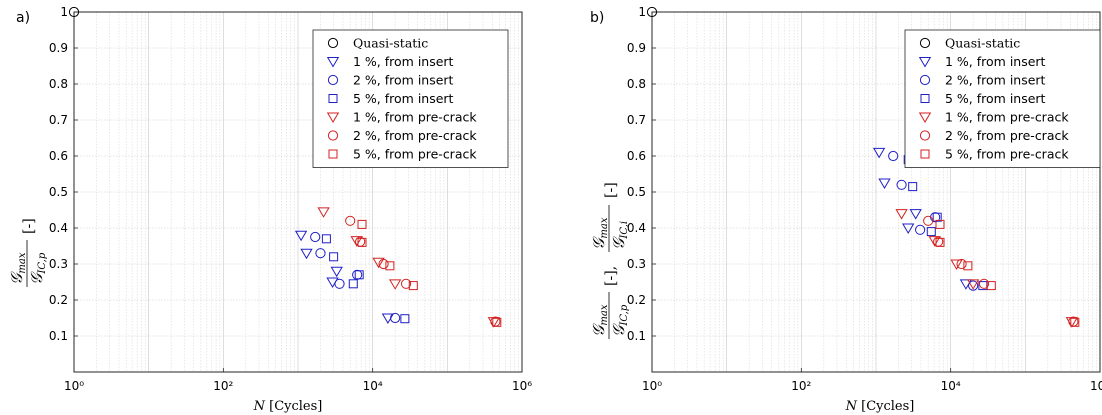 The width and height of the screenshot is (1102, 415). What do you see at coordinates (611, 190) in the screenshot?
I see `y-axis-unit-2: [-]` at bounding box center [611, 190].